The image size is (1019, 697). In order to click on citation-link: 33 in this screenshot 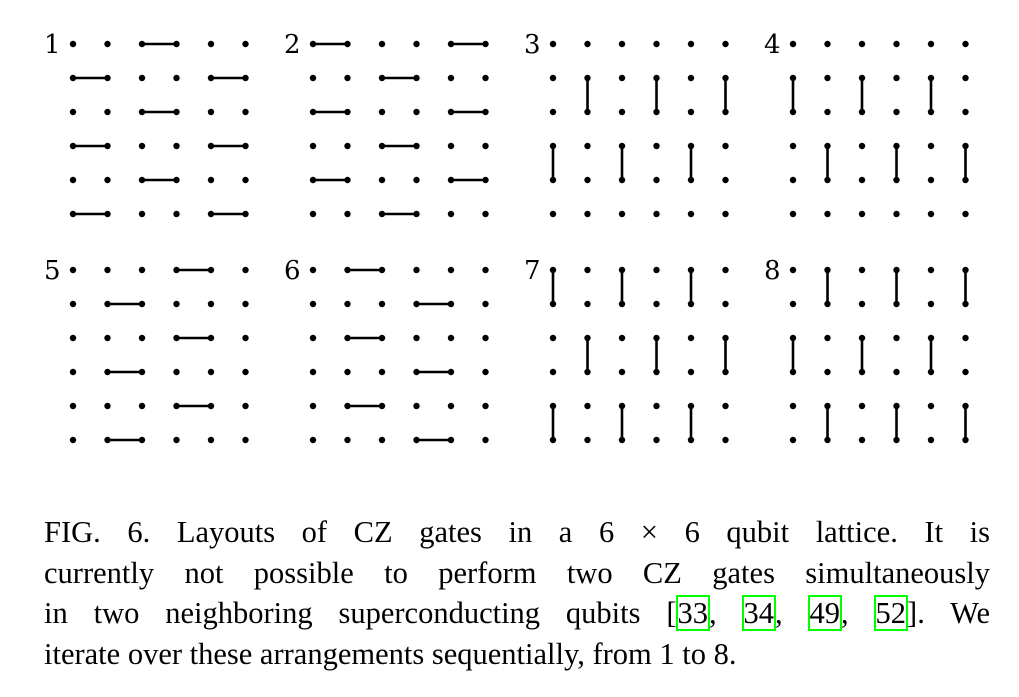, I will do `click(693, 613)`.